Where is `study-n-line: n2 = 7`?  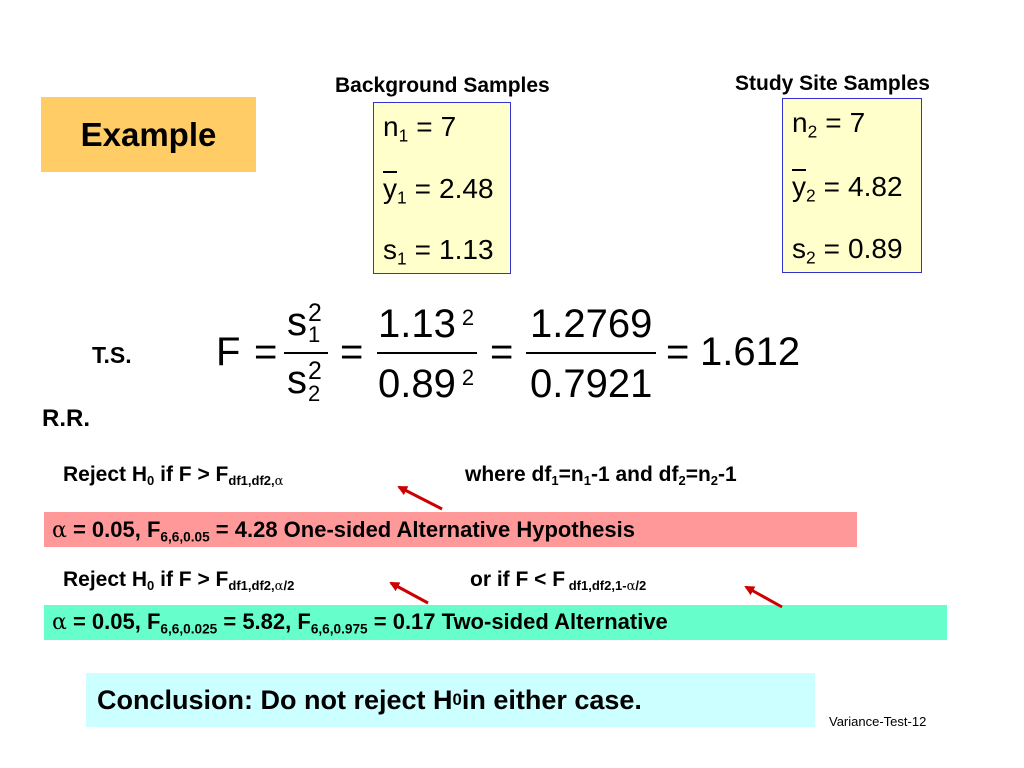 study-n-line: n2 = 7 is located at coordinates (829, 124).